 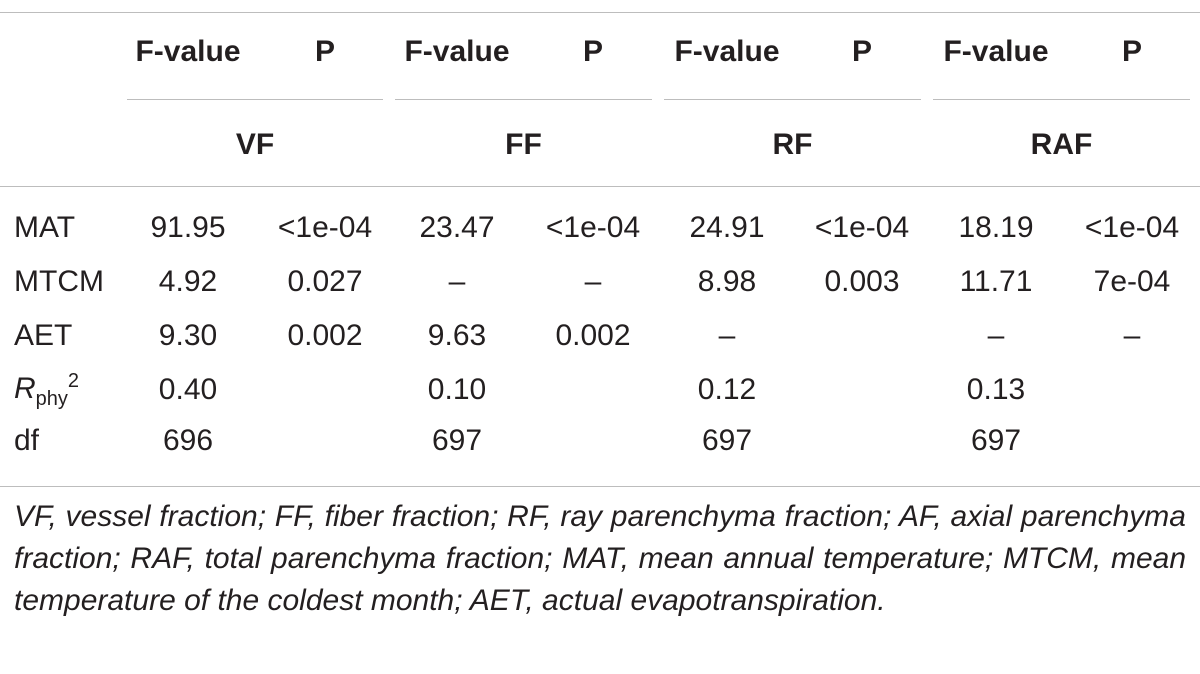 What do you see at coordinates (792, 144) in the screenshot?
I see `group-header: RF` at bounding box center [792, 144].